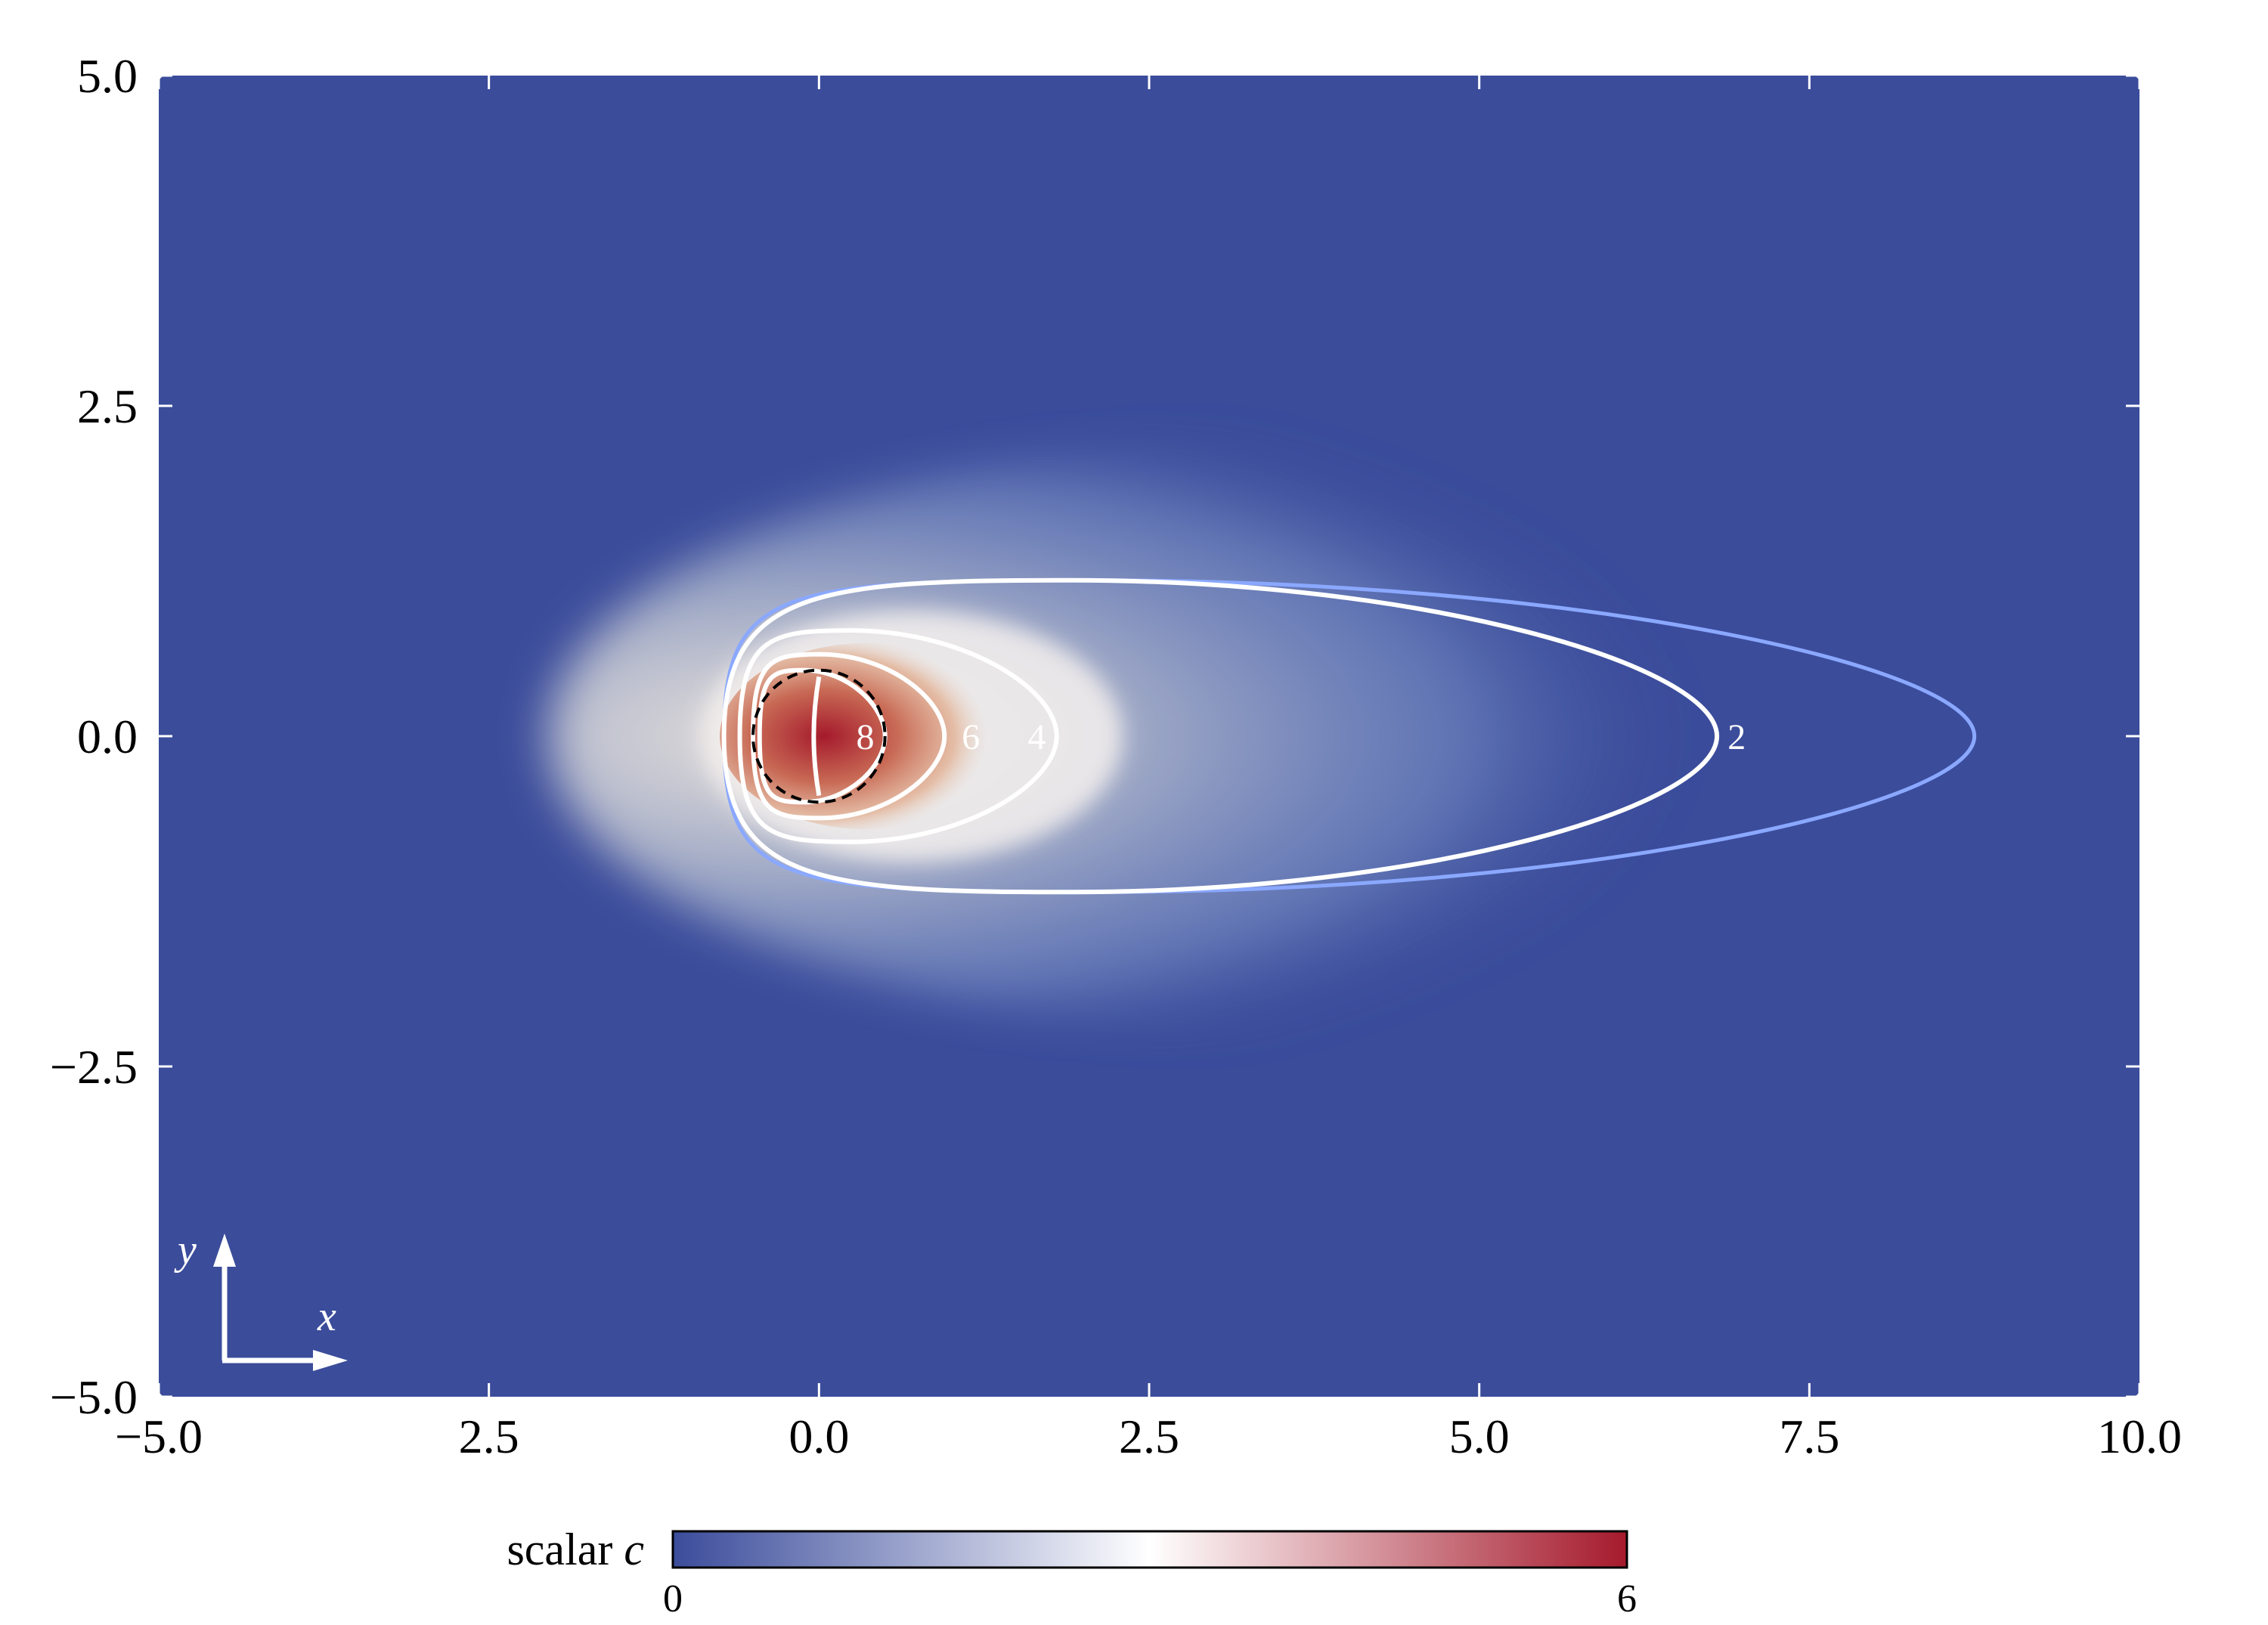 This screenshot has height=1625, width=2268. Describe the element at coordinates (1479, 1436) in the screenshot. I see `x-tick-label: 5.0` at that location.